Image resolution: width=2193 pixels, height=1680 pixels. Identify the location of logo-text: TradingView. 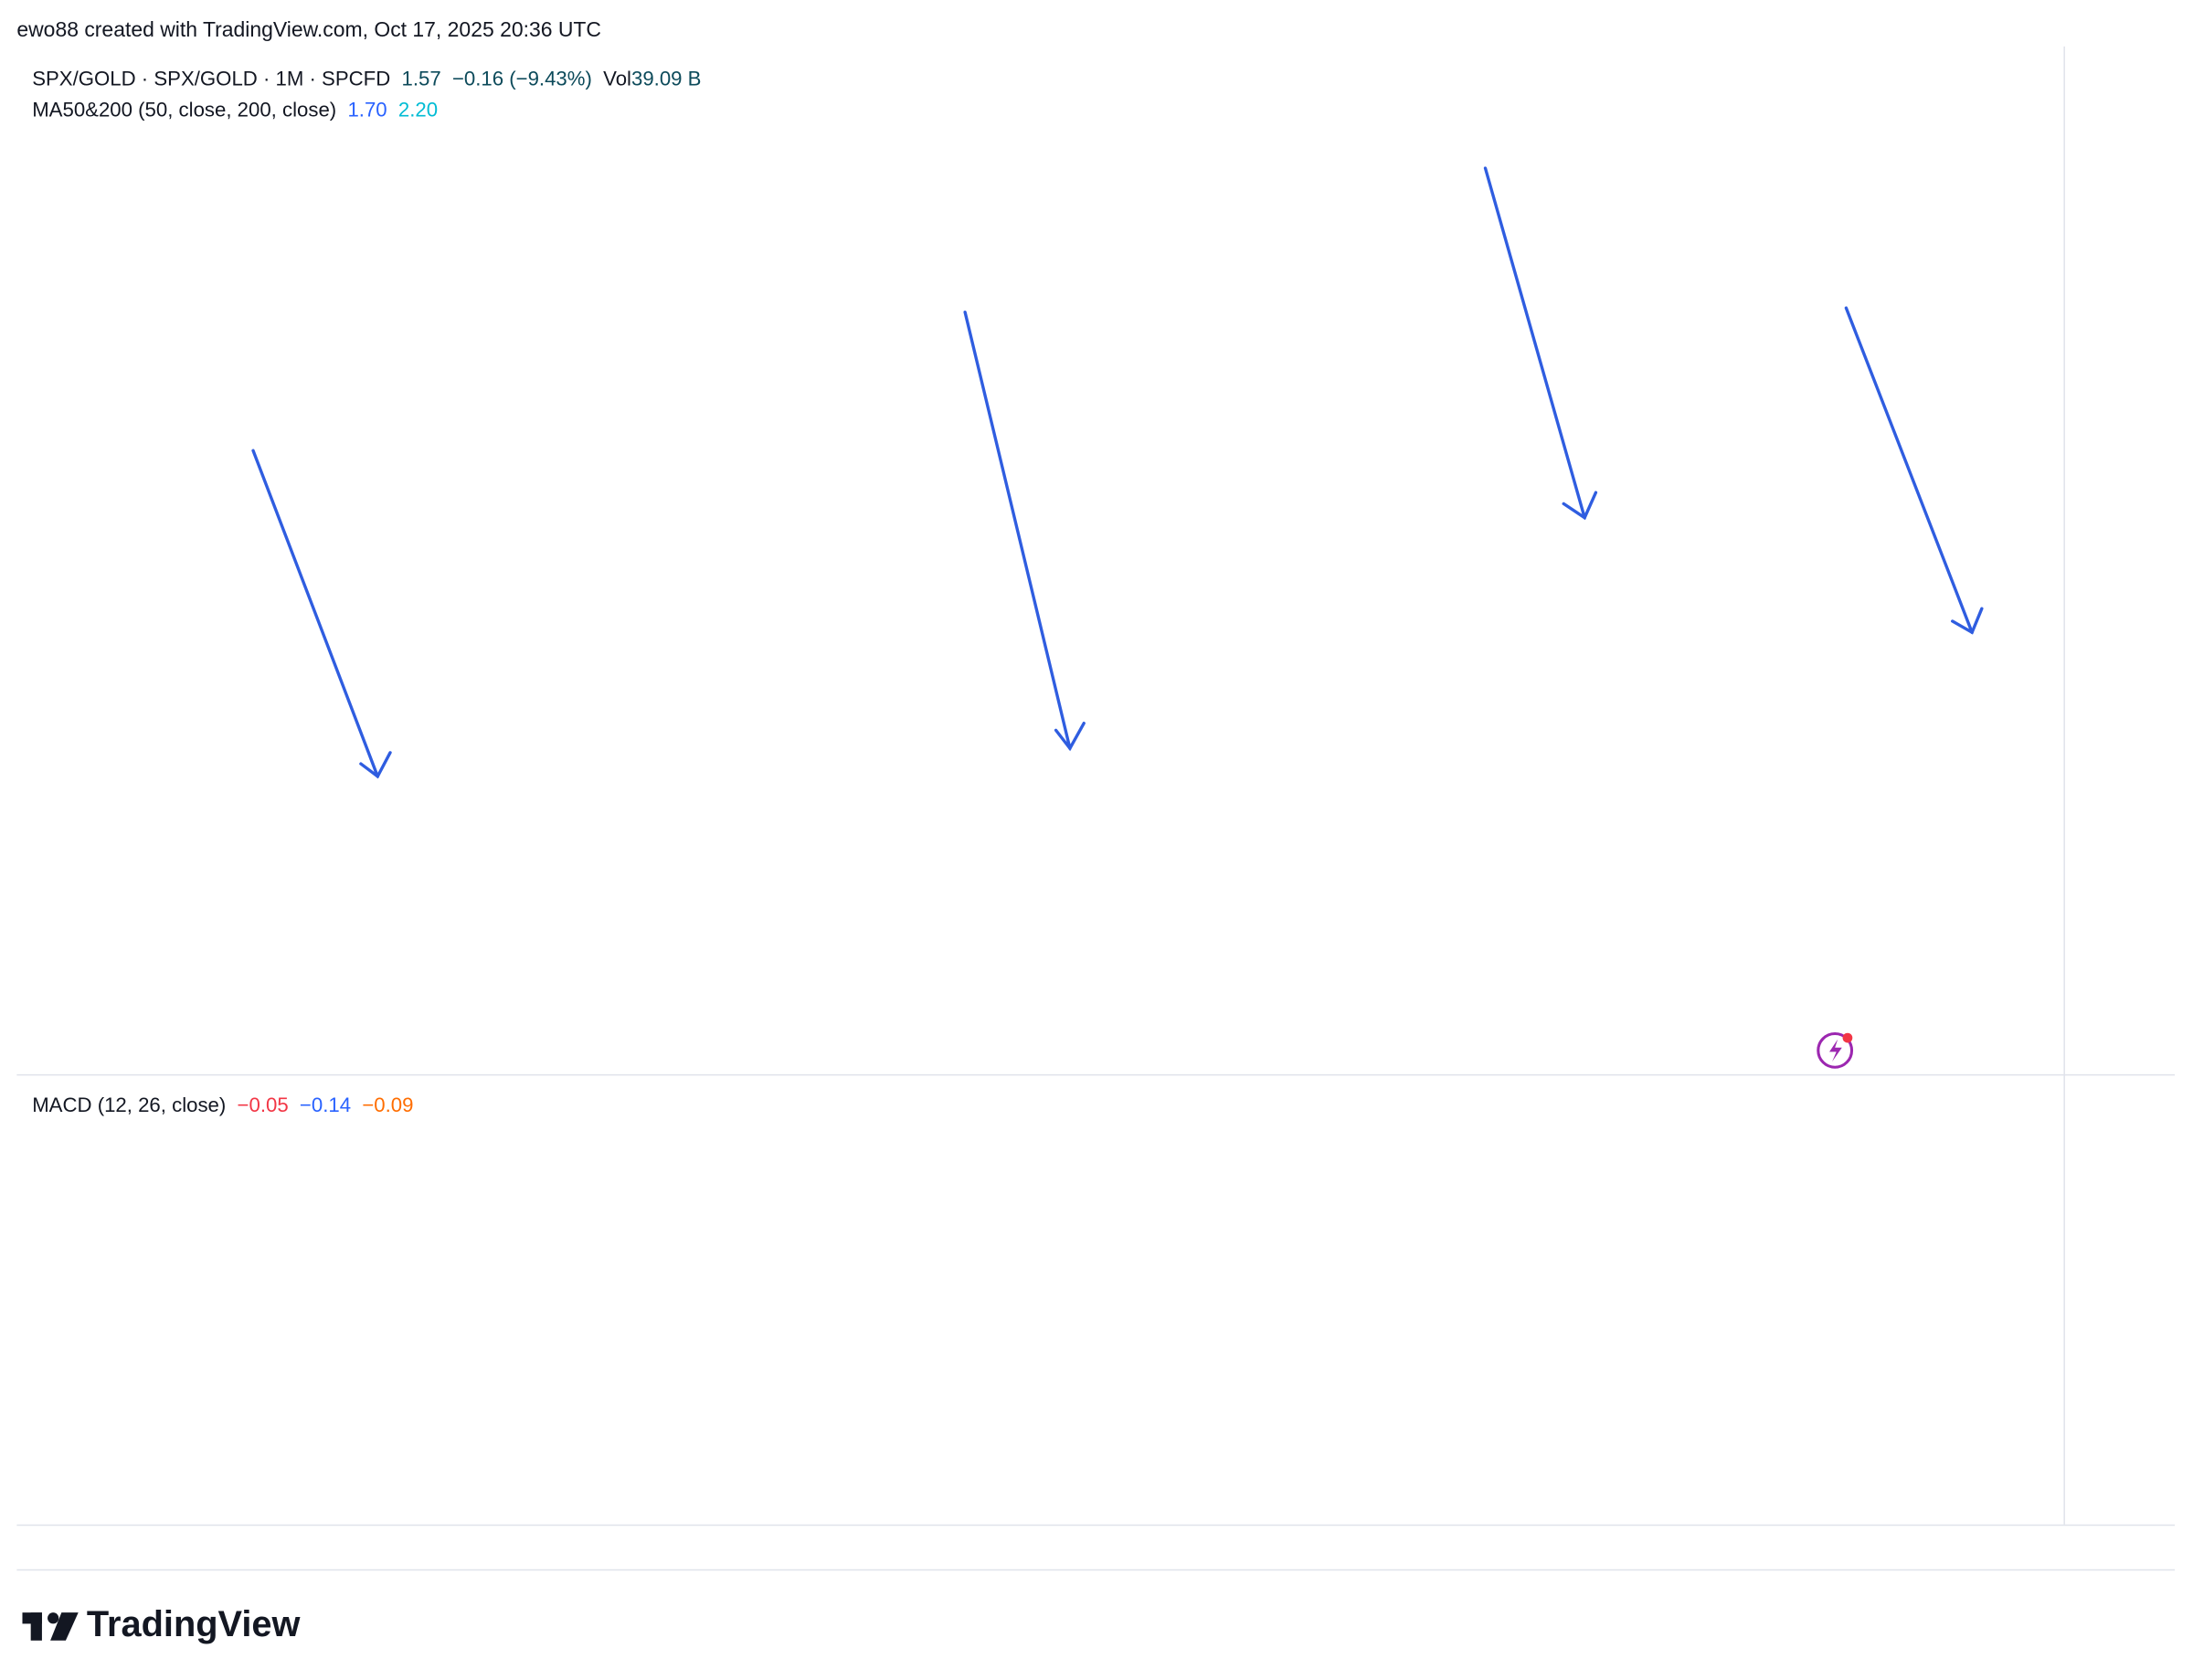
(194, 1624).